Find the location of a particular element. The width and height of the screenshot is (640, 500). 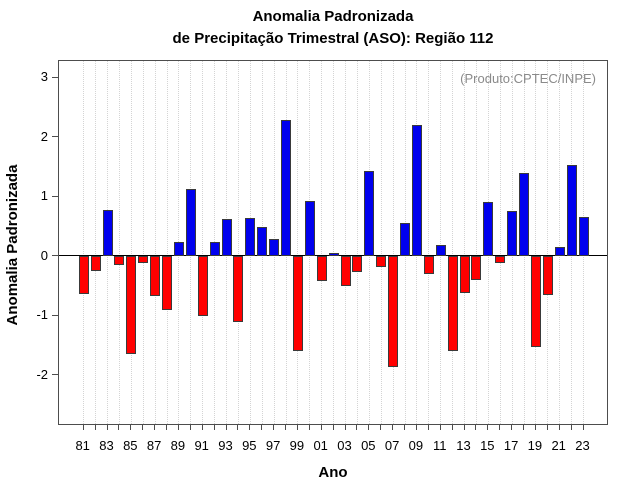

x-tick-label: 03 is located at coordinates (344, 445).